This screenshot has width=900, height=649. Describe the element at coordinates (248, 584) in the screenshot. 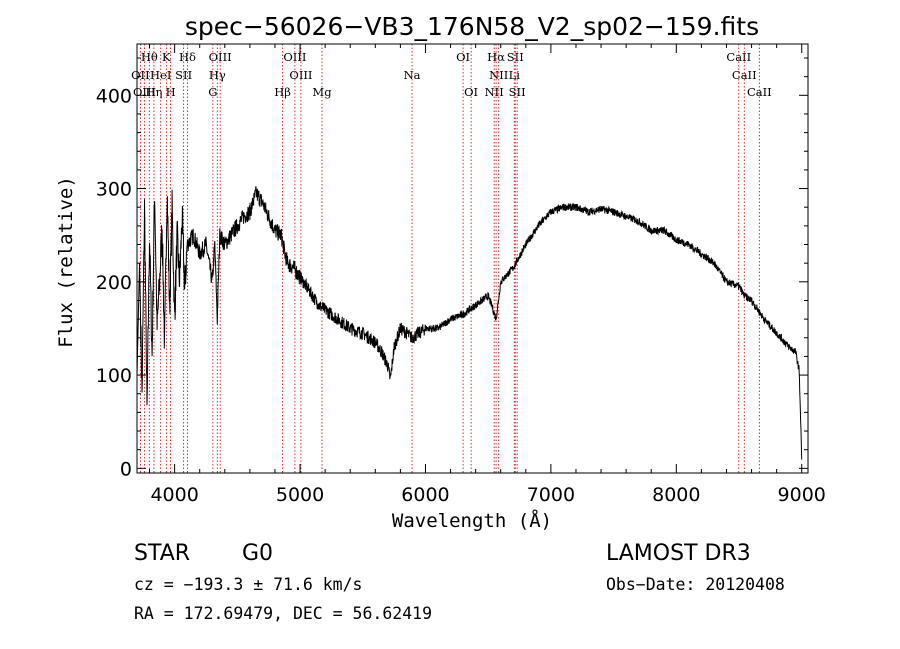

I see `redshift-velocity: cz = −193.3 ± 71.6 km/s` at that location.